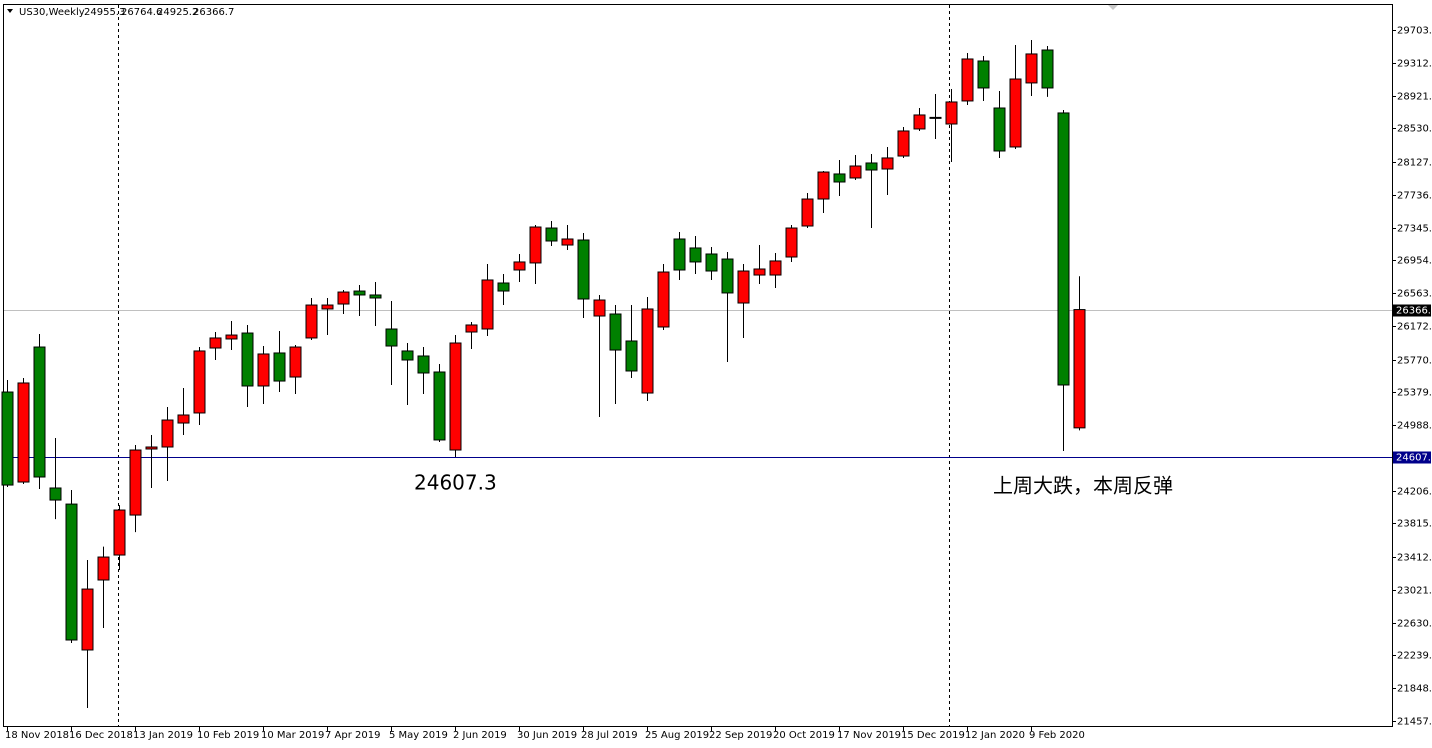 The image size is (1432, 748). Describe the element at coordinates (177, 12) in the screenshot. I see `header-low: 24925.2` at that location.